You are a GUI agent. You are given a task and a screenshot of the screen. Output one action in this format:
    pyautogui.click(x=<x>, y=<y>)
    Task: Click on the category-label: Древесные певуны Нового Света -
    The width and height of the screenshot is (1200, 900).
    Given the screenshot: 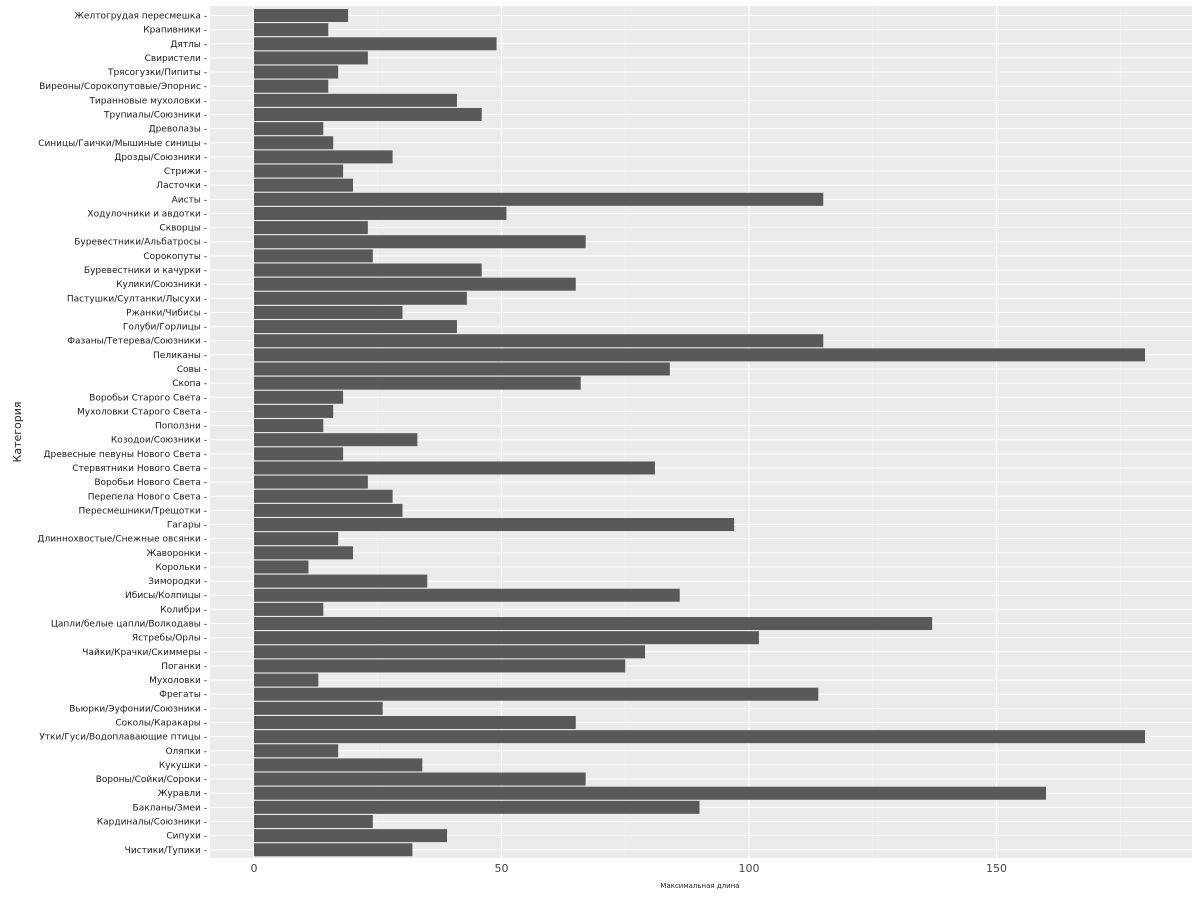 What is the action you would take?
    pyautogui.click(x=125, y=455)
    